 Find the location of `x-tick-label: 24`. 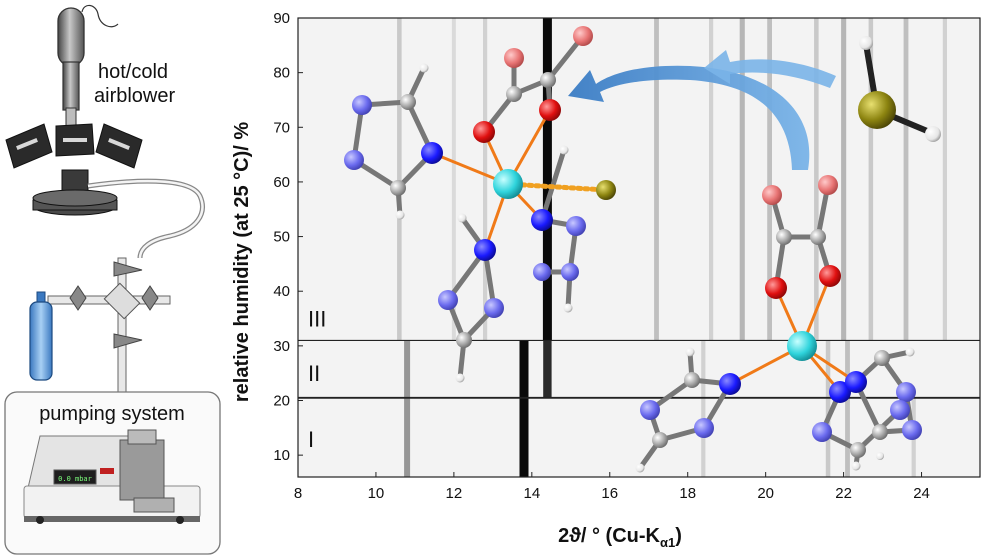

x-tick-label: 24 is located at coordinates (921, 493).